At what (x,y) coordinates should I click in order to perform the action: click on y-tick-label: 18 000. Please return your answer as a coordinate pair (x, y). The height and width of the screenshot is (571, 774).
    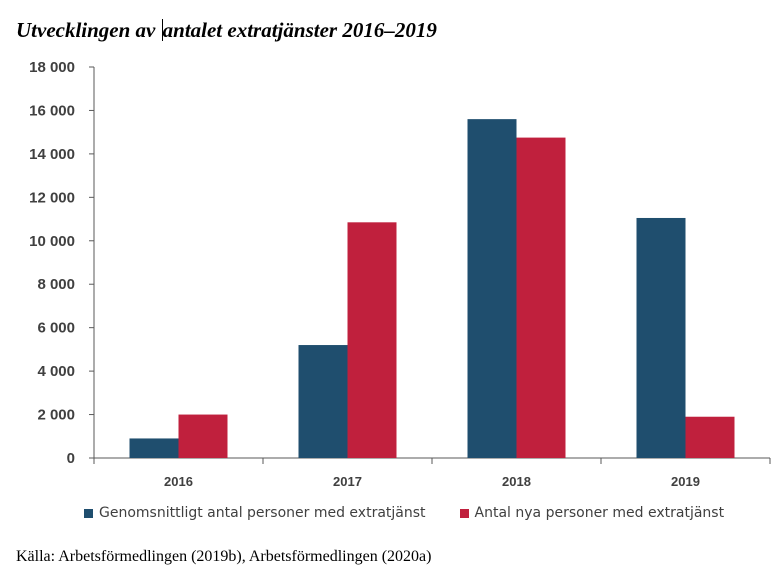
    Looking at the image, I should click on (52, 67).